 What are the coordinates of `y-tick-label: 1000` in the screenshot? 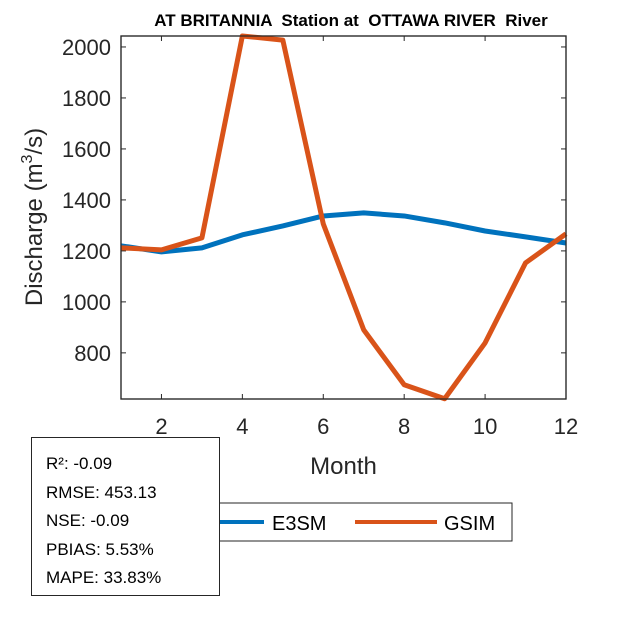 It's located at (86, 302).